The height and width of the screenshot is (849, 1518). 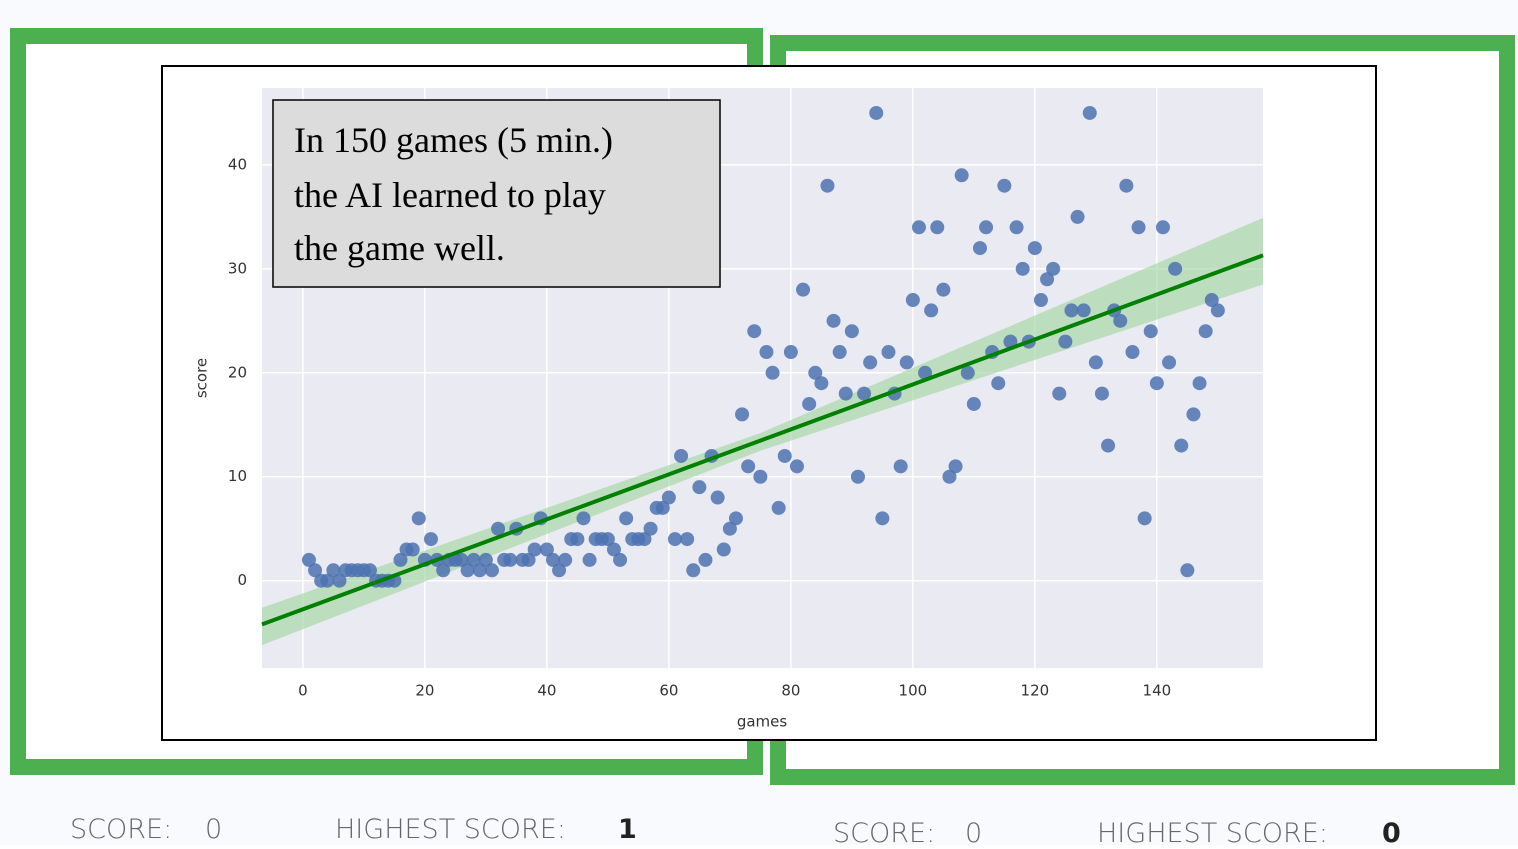 I want to click on y-tick-label: 40, so click(x=237, y=164).